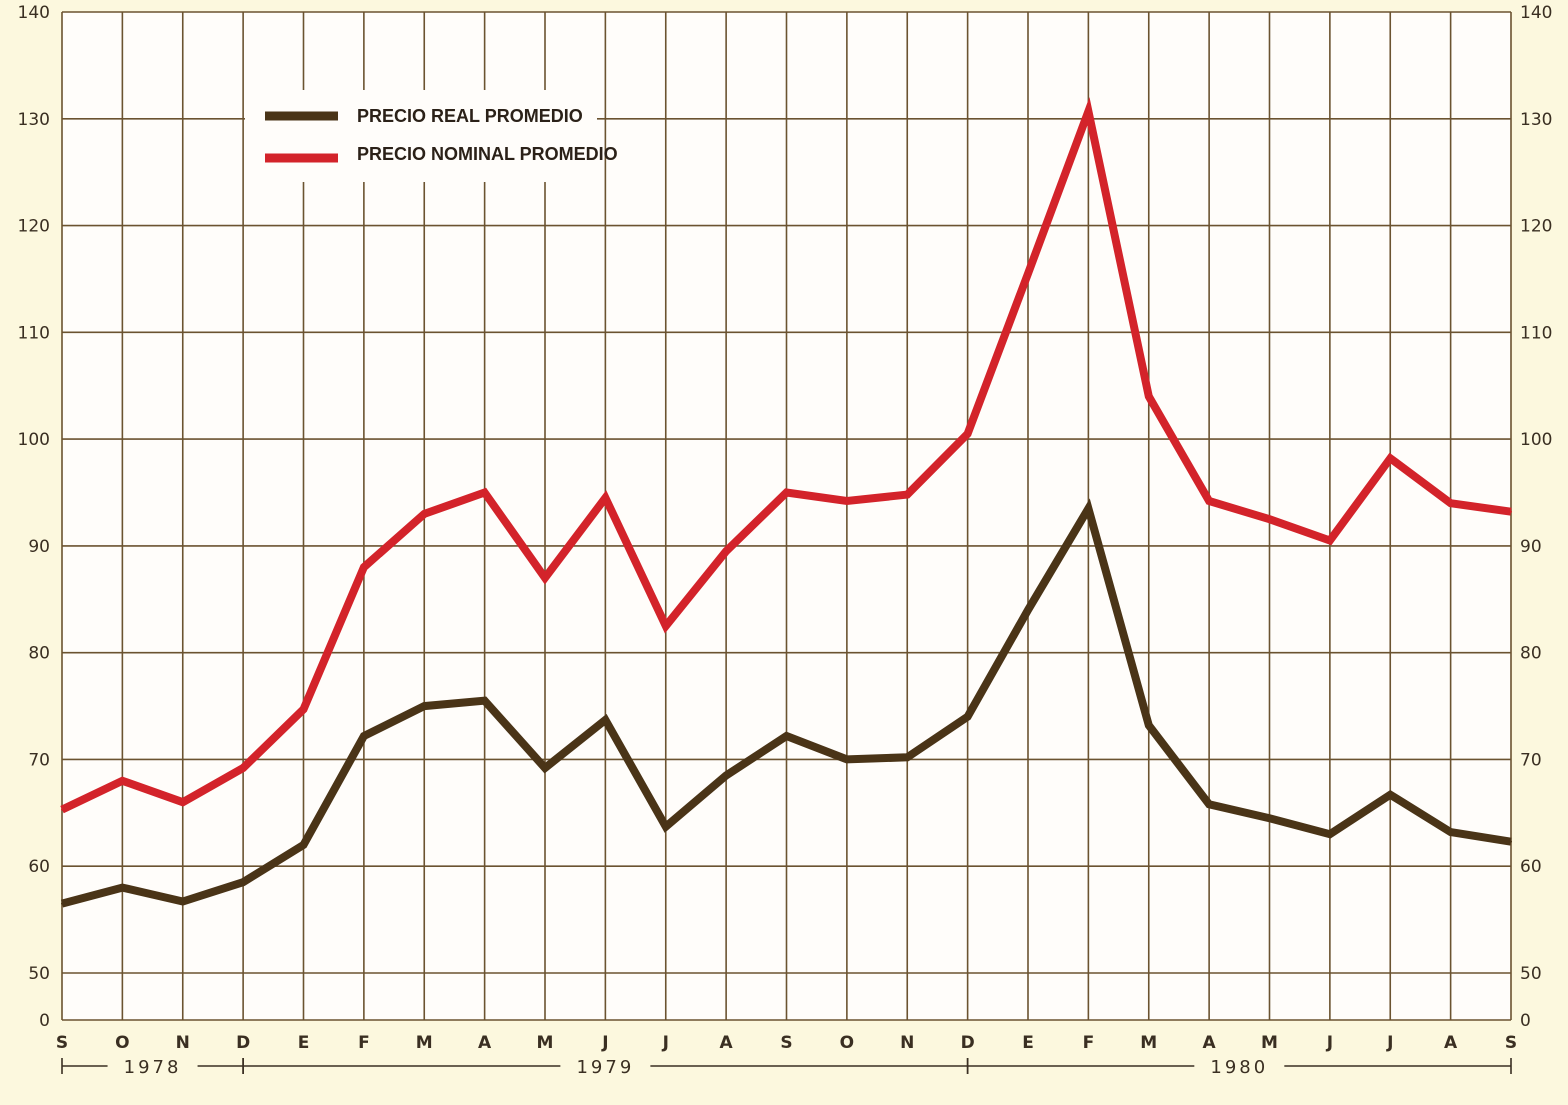 The width and height of the screenshot is (1568, 1105). Describe the element at coordinates (153, 1067) in the screenshot. I see `year-label: 1978` at that location.